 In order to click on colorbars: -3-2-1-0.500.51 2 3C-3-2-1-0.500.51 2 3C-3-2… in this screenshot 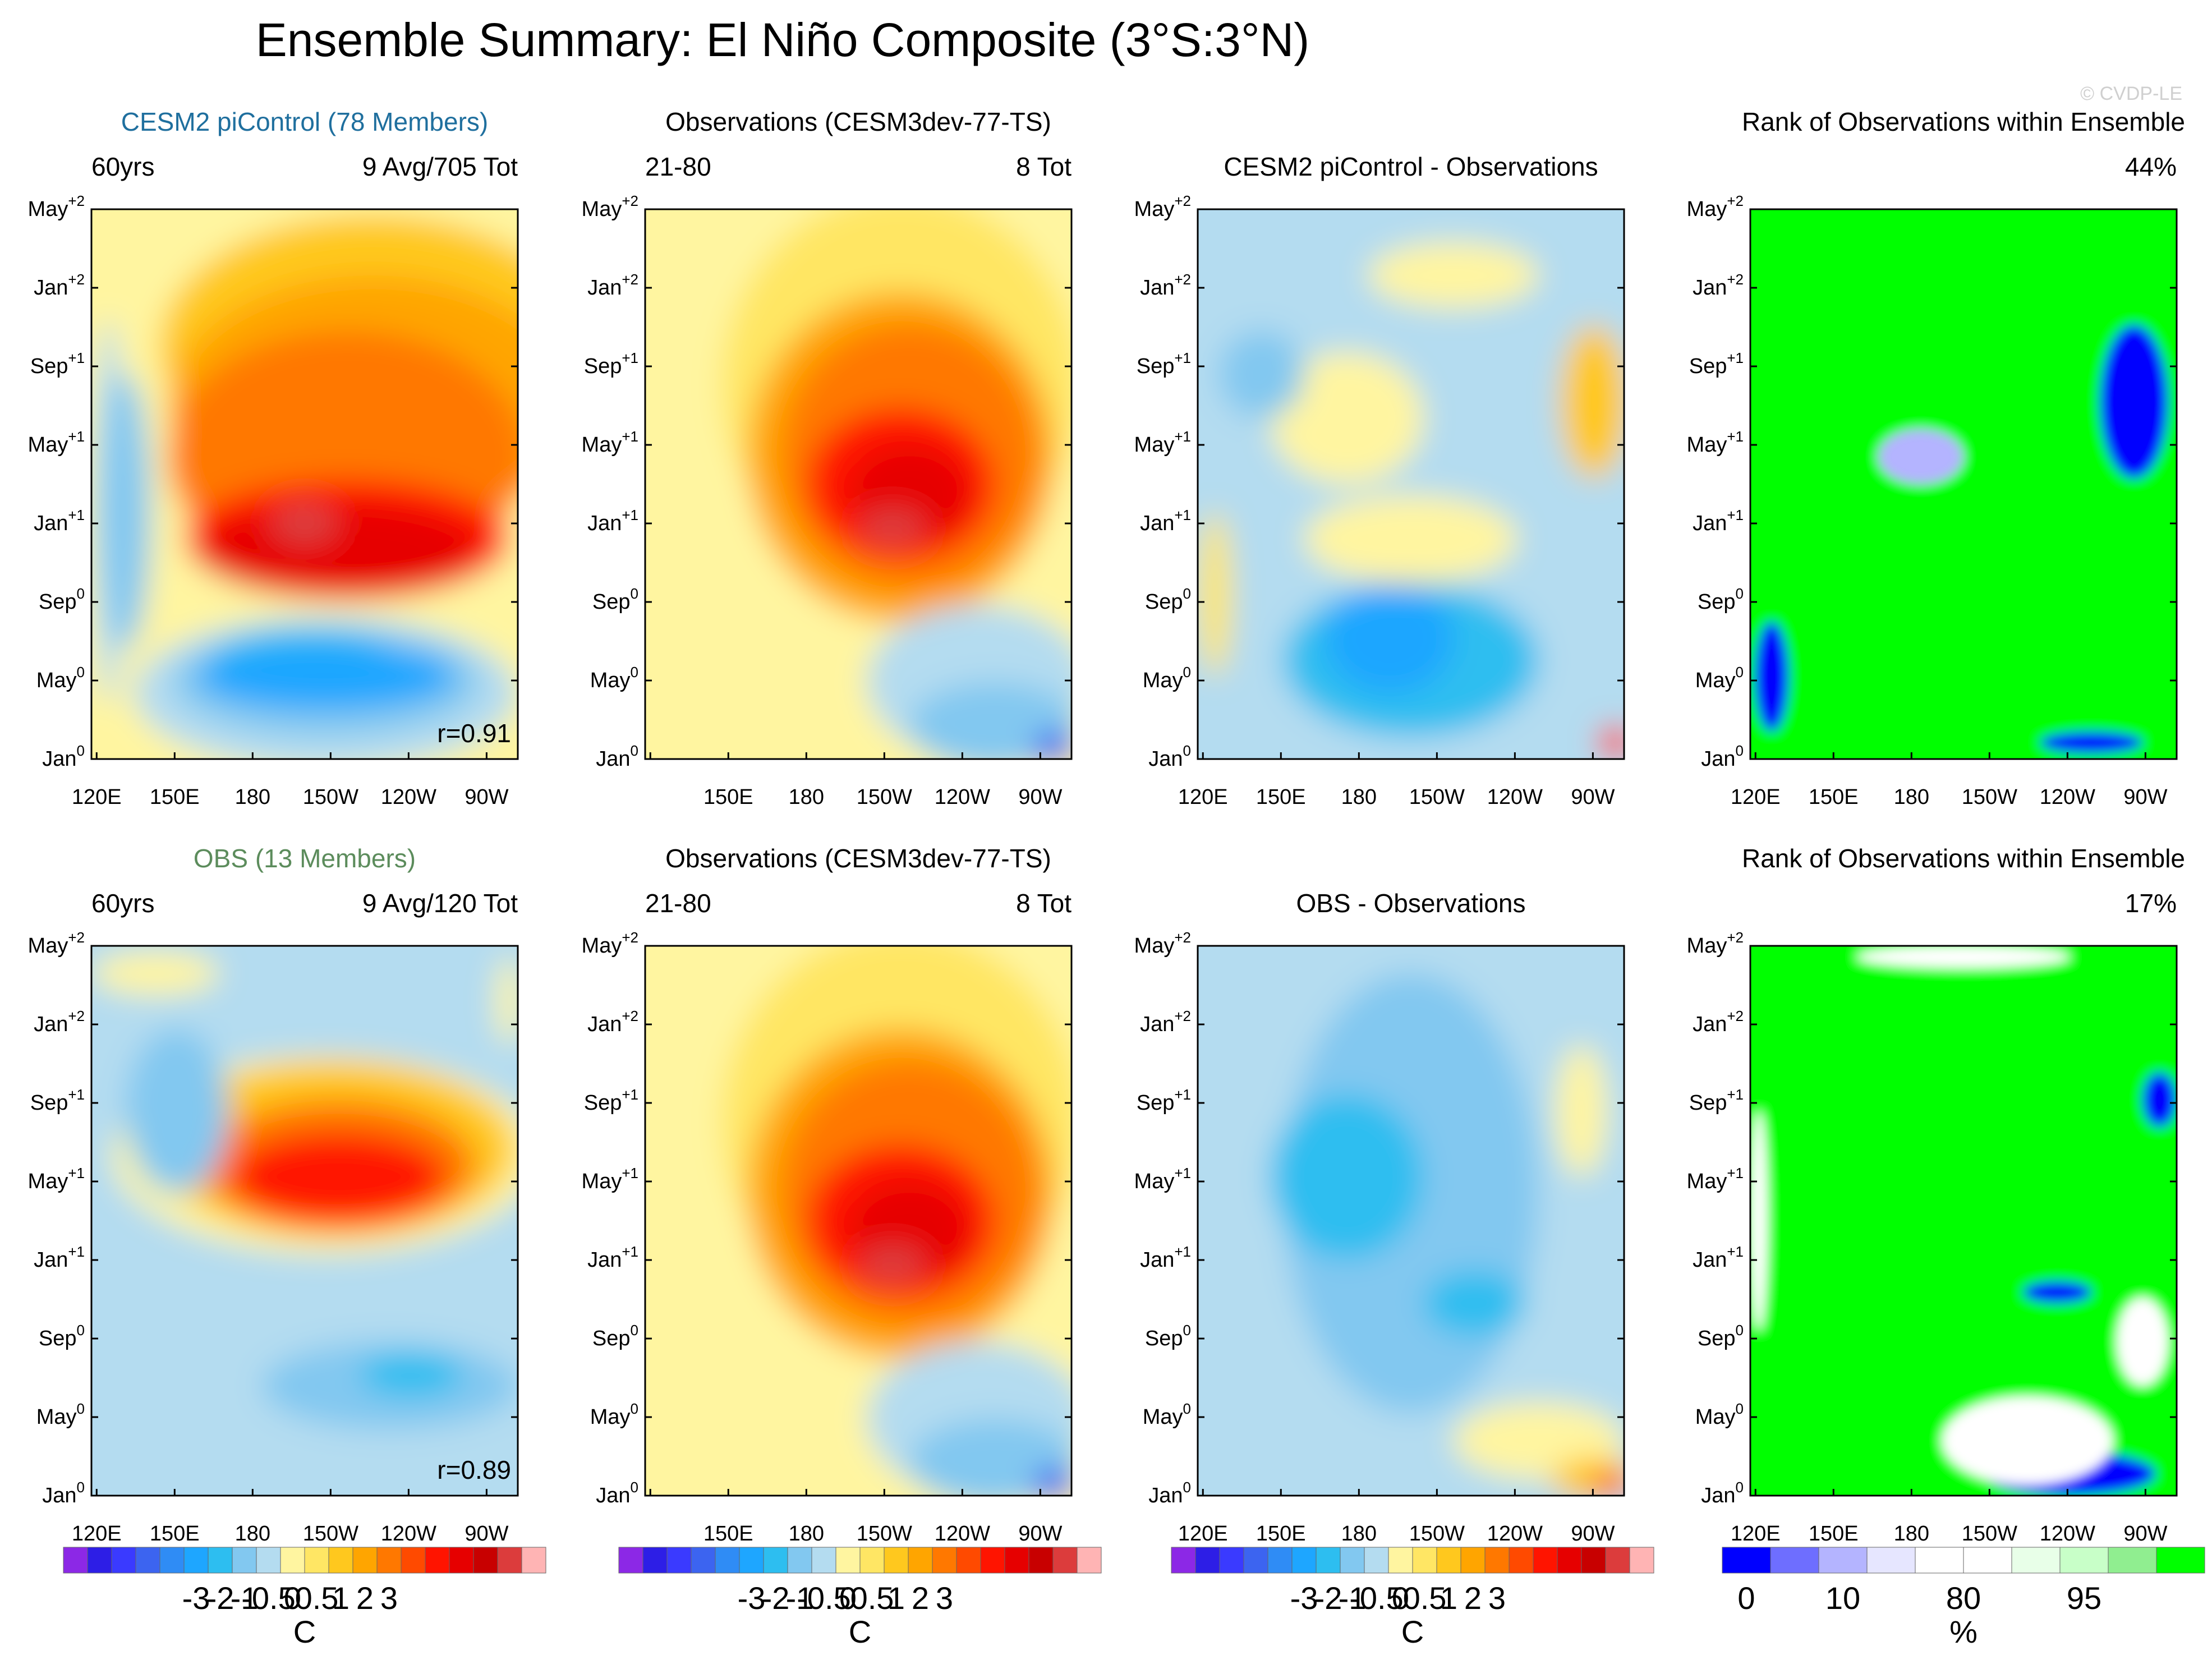, I will do `click(1134, 1598)`.